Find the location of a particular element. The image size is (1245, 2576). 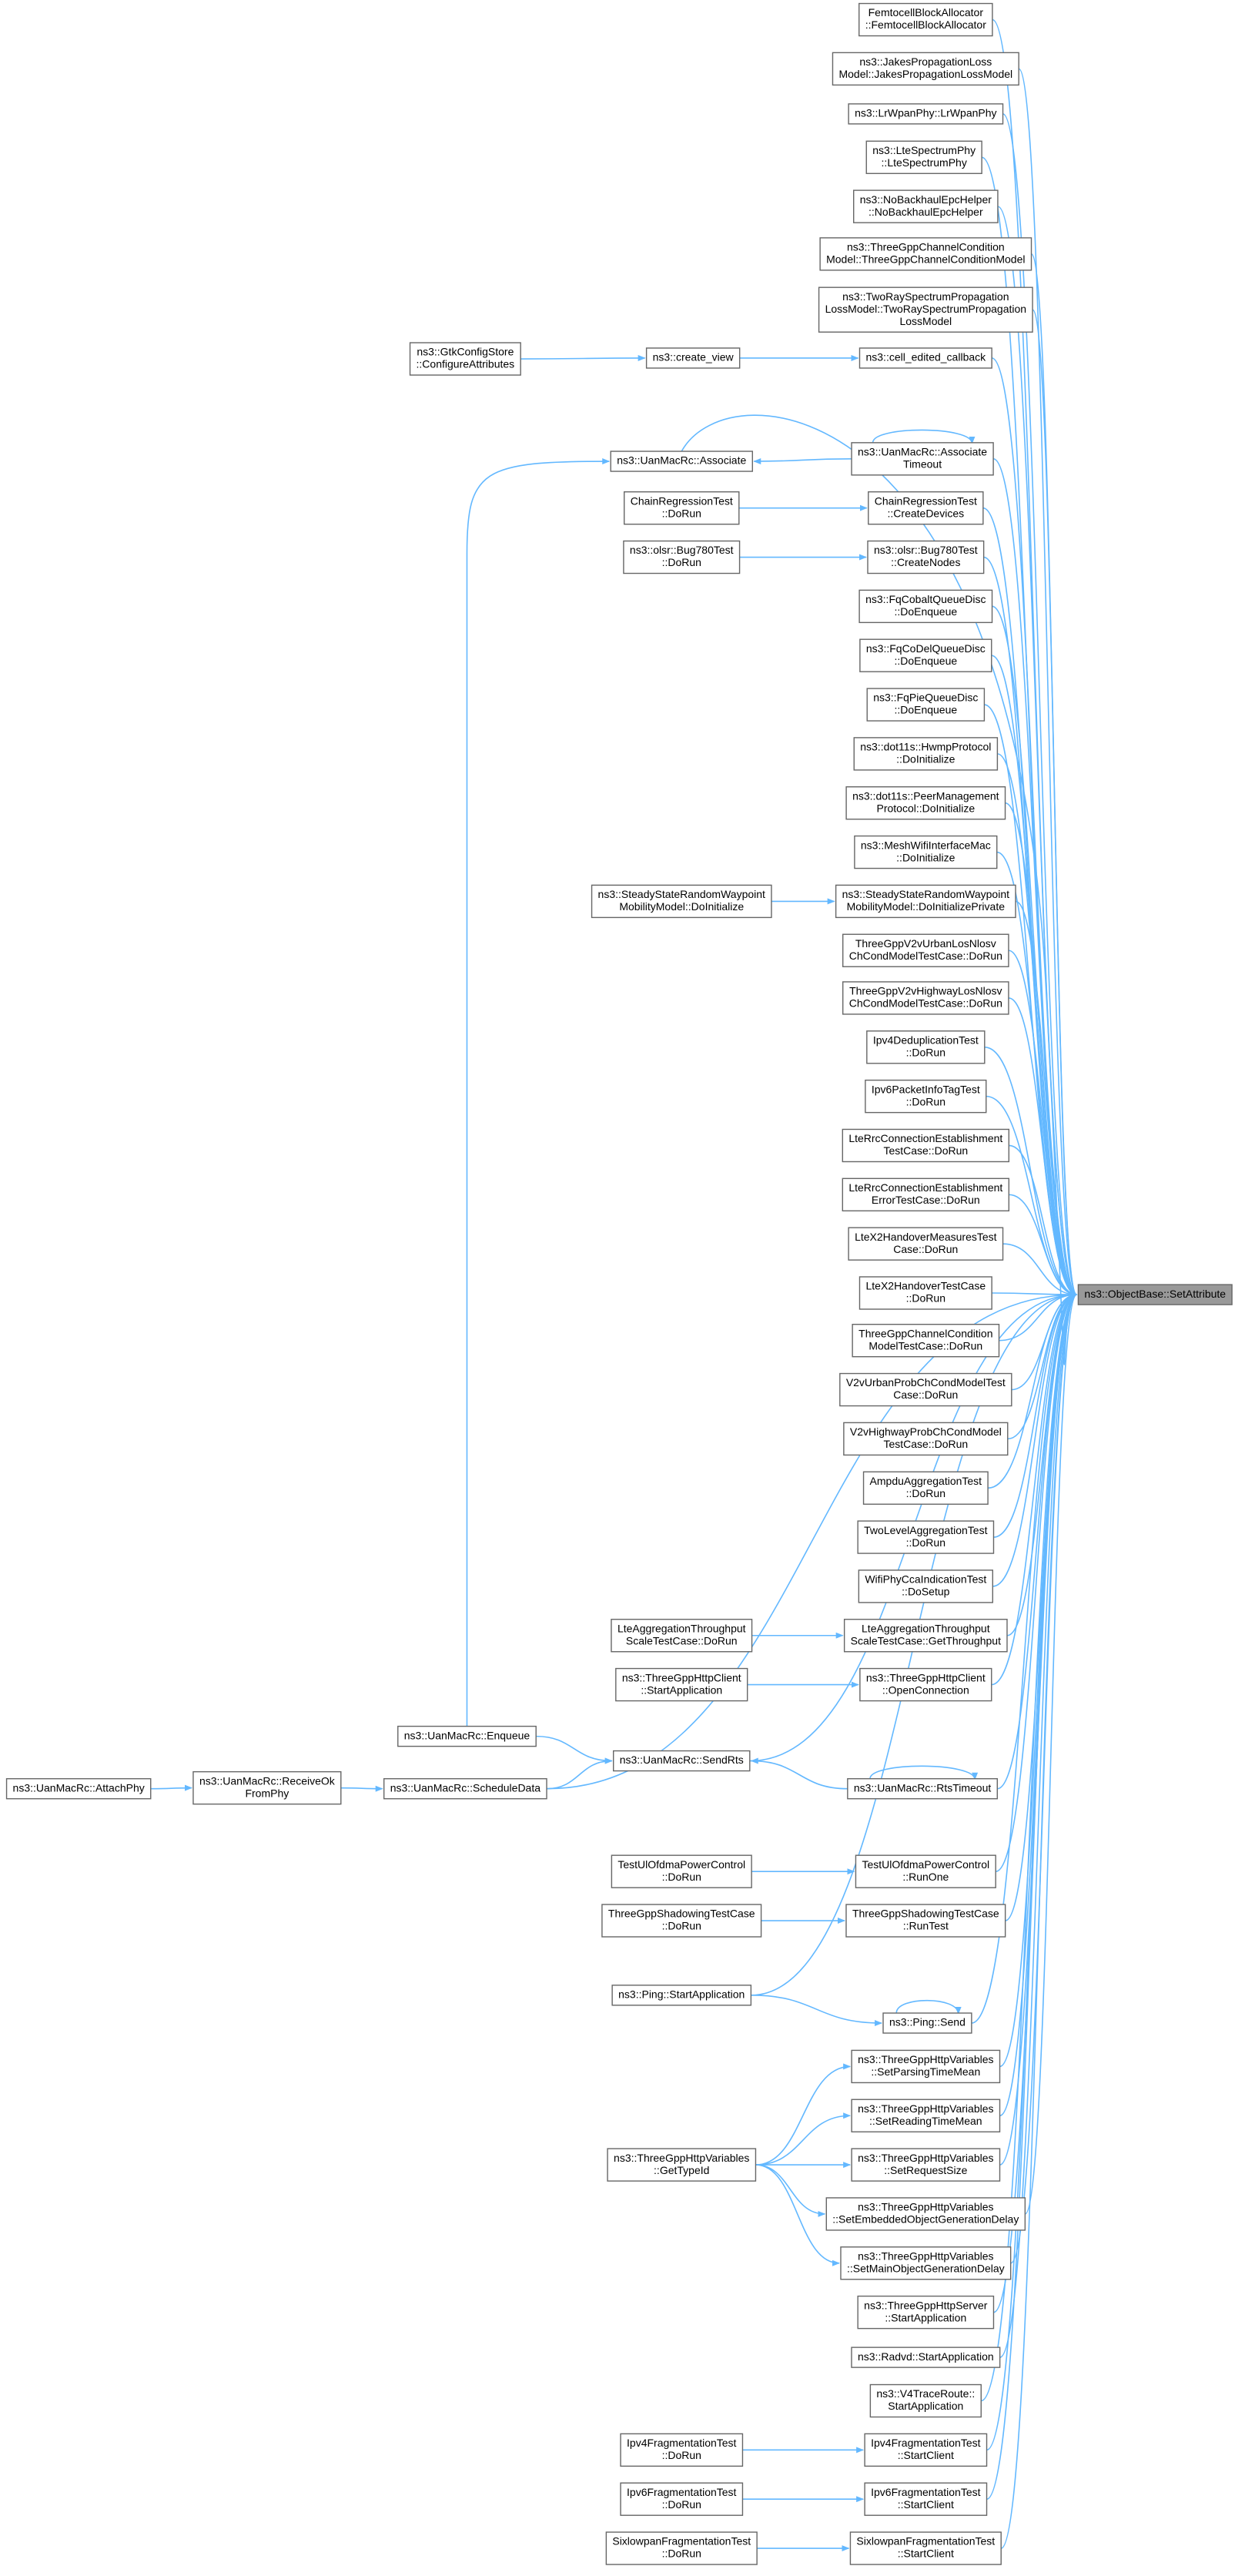

node-label: MobilityModel::DoInitializePrivate is located at coordinates (926, 907).